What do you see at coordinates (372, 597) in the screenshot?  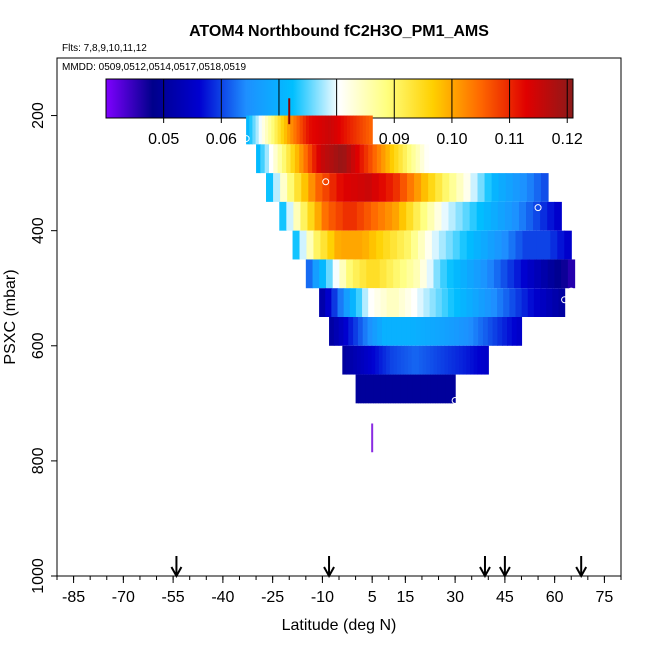 I see `x-tick-label: 5` at bounding box center [372, 597].